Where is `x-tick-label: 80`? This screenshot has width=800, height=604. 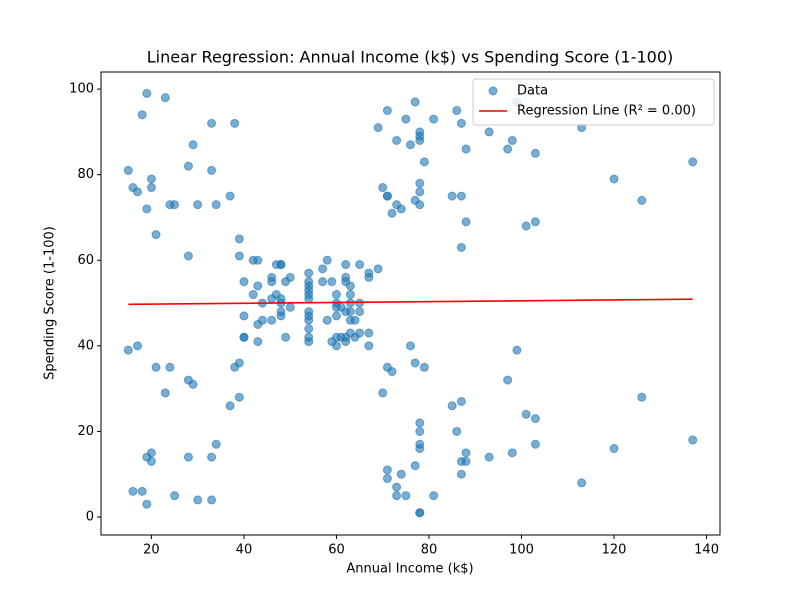
x-tick-label: 80 is located at coordinates (429, 550).